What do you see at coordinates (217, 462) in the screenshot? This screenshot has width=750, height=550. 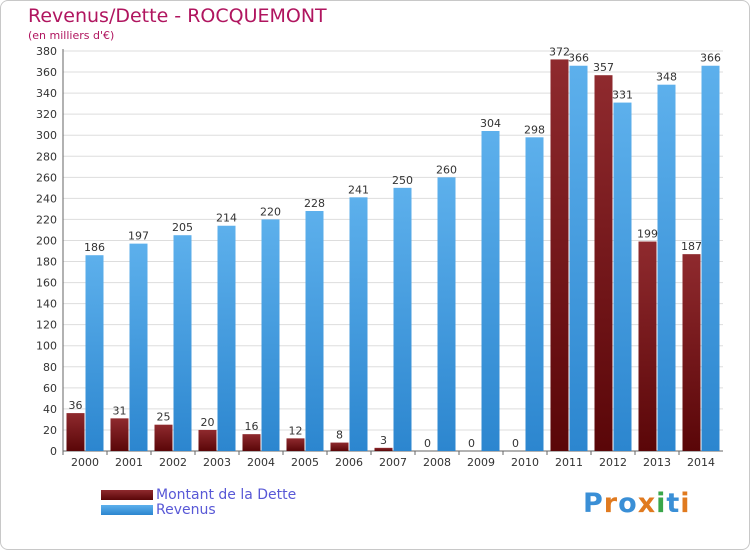 I see `x-tick-label: 2003` at bounding box center [217, 462].